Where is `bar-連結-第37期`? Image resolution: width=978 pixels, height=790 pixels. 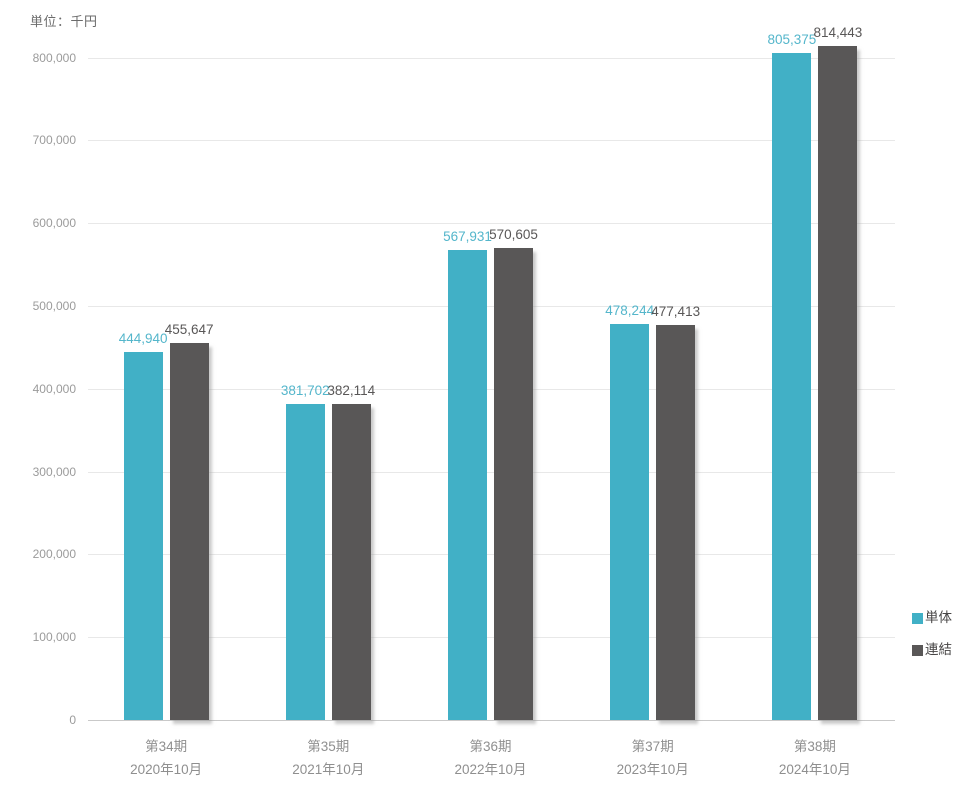 bar-連結-第37期 is located at coordinates (676, 522).